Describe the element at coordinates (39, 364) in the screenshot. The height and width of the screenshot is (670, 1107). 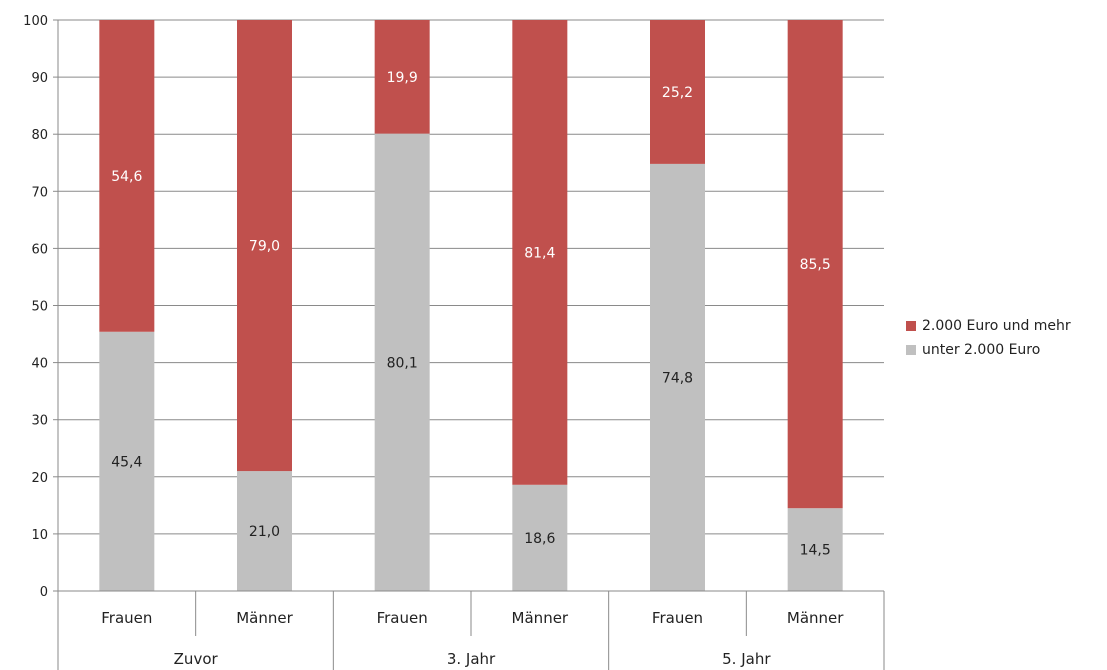
I see `y-tick-label: 40` at that location.